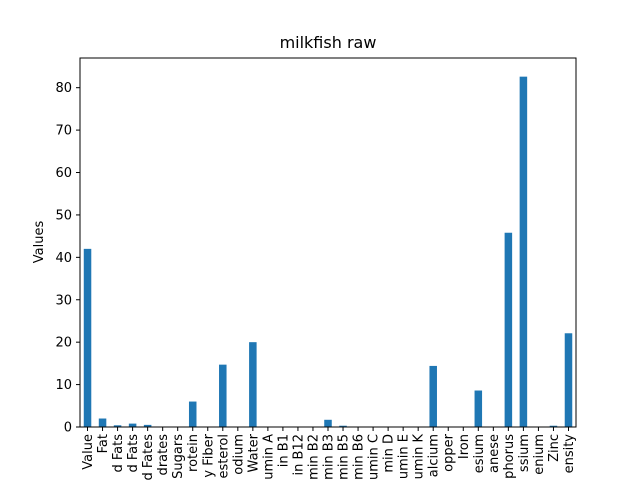 This screenshot has height=480, width=640. What do you see at coordinates (434, 455) in the screenshot?
I see `x-tick-label: alcium` at bounding box center [434, 455].